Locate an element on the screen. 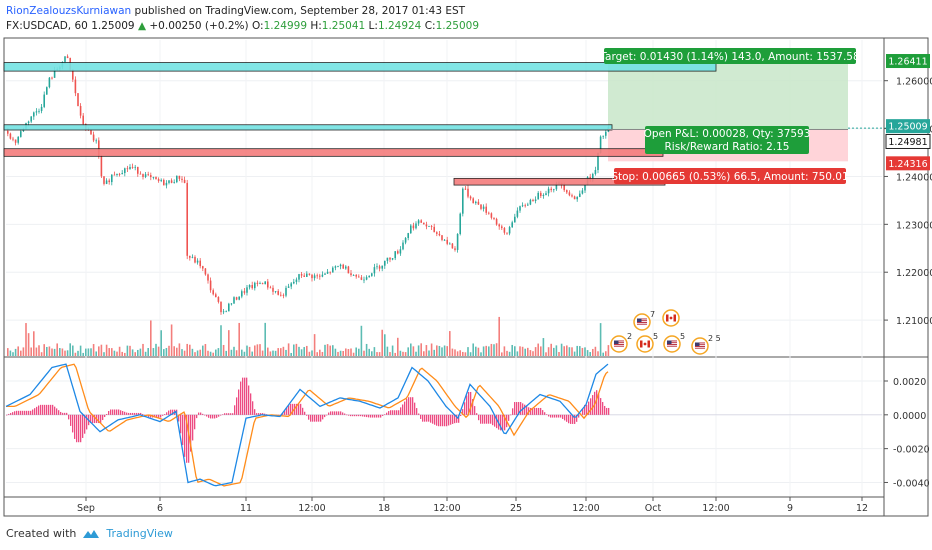 This screenshot has height=550, width=932. event-flag-us-icon: 5 is located at coordinates (674, 342).